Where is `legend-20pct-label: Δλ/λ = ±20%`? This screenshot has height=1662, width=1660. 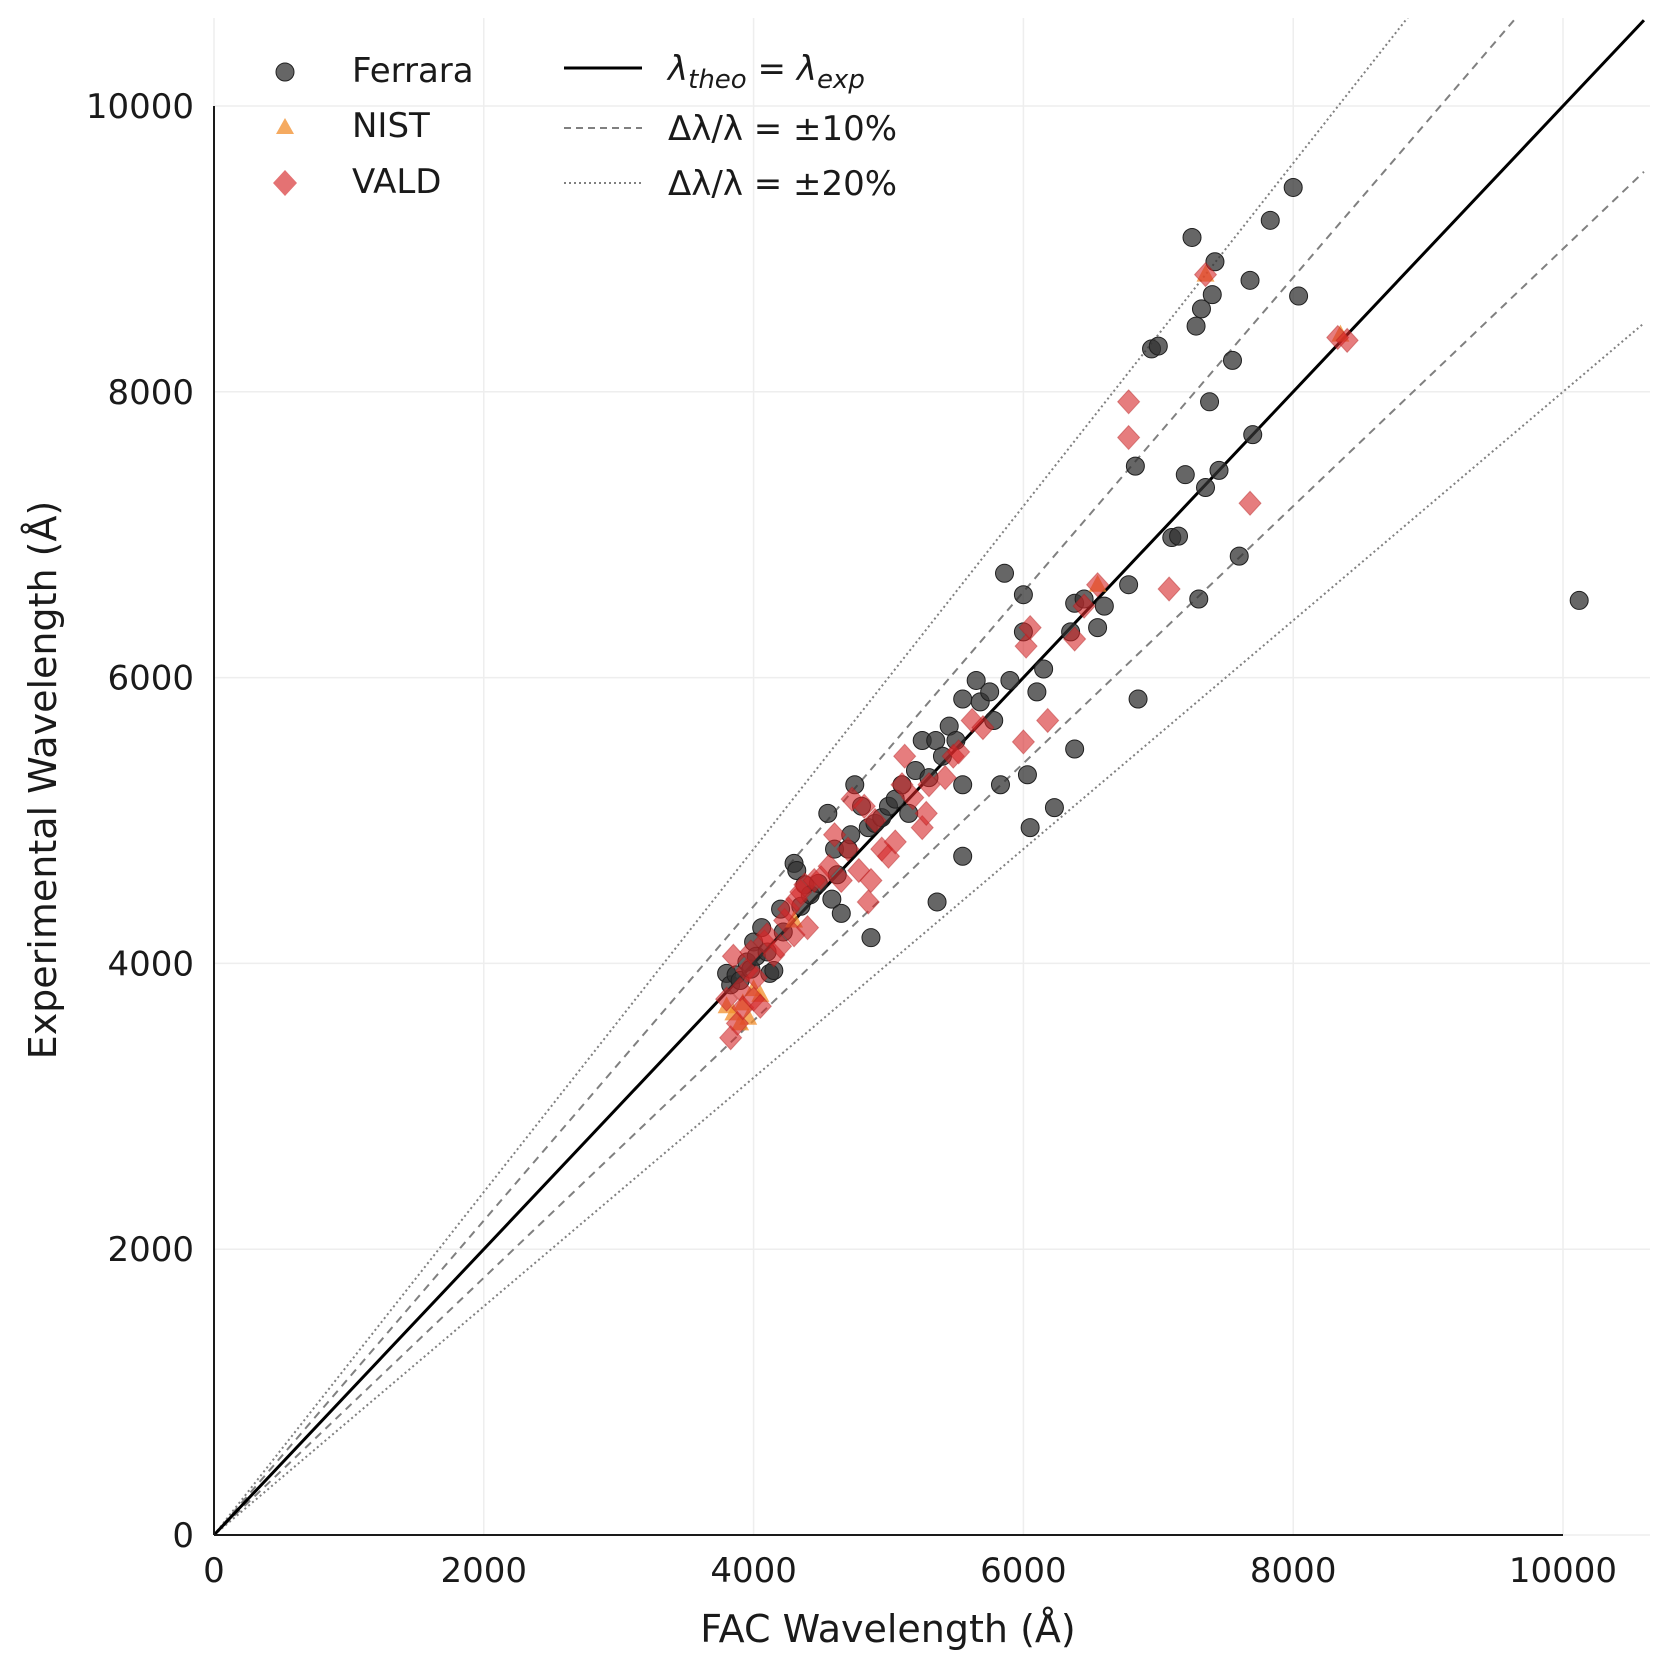
legend-20pct-label: Δλ/λ = ±20% is located at coordinates (782, 184).